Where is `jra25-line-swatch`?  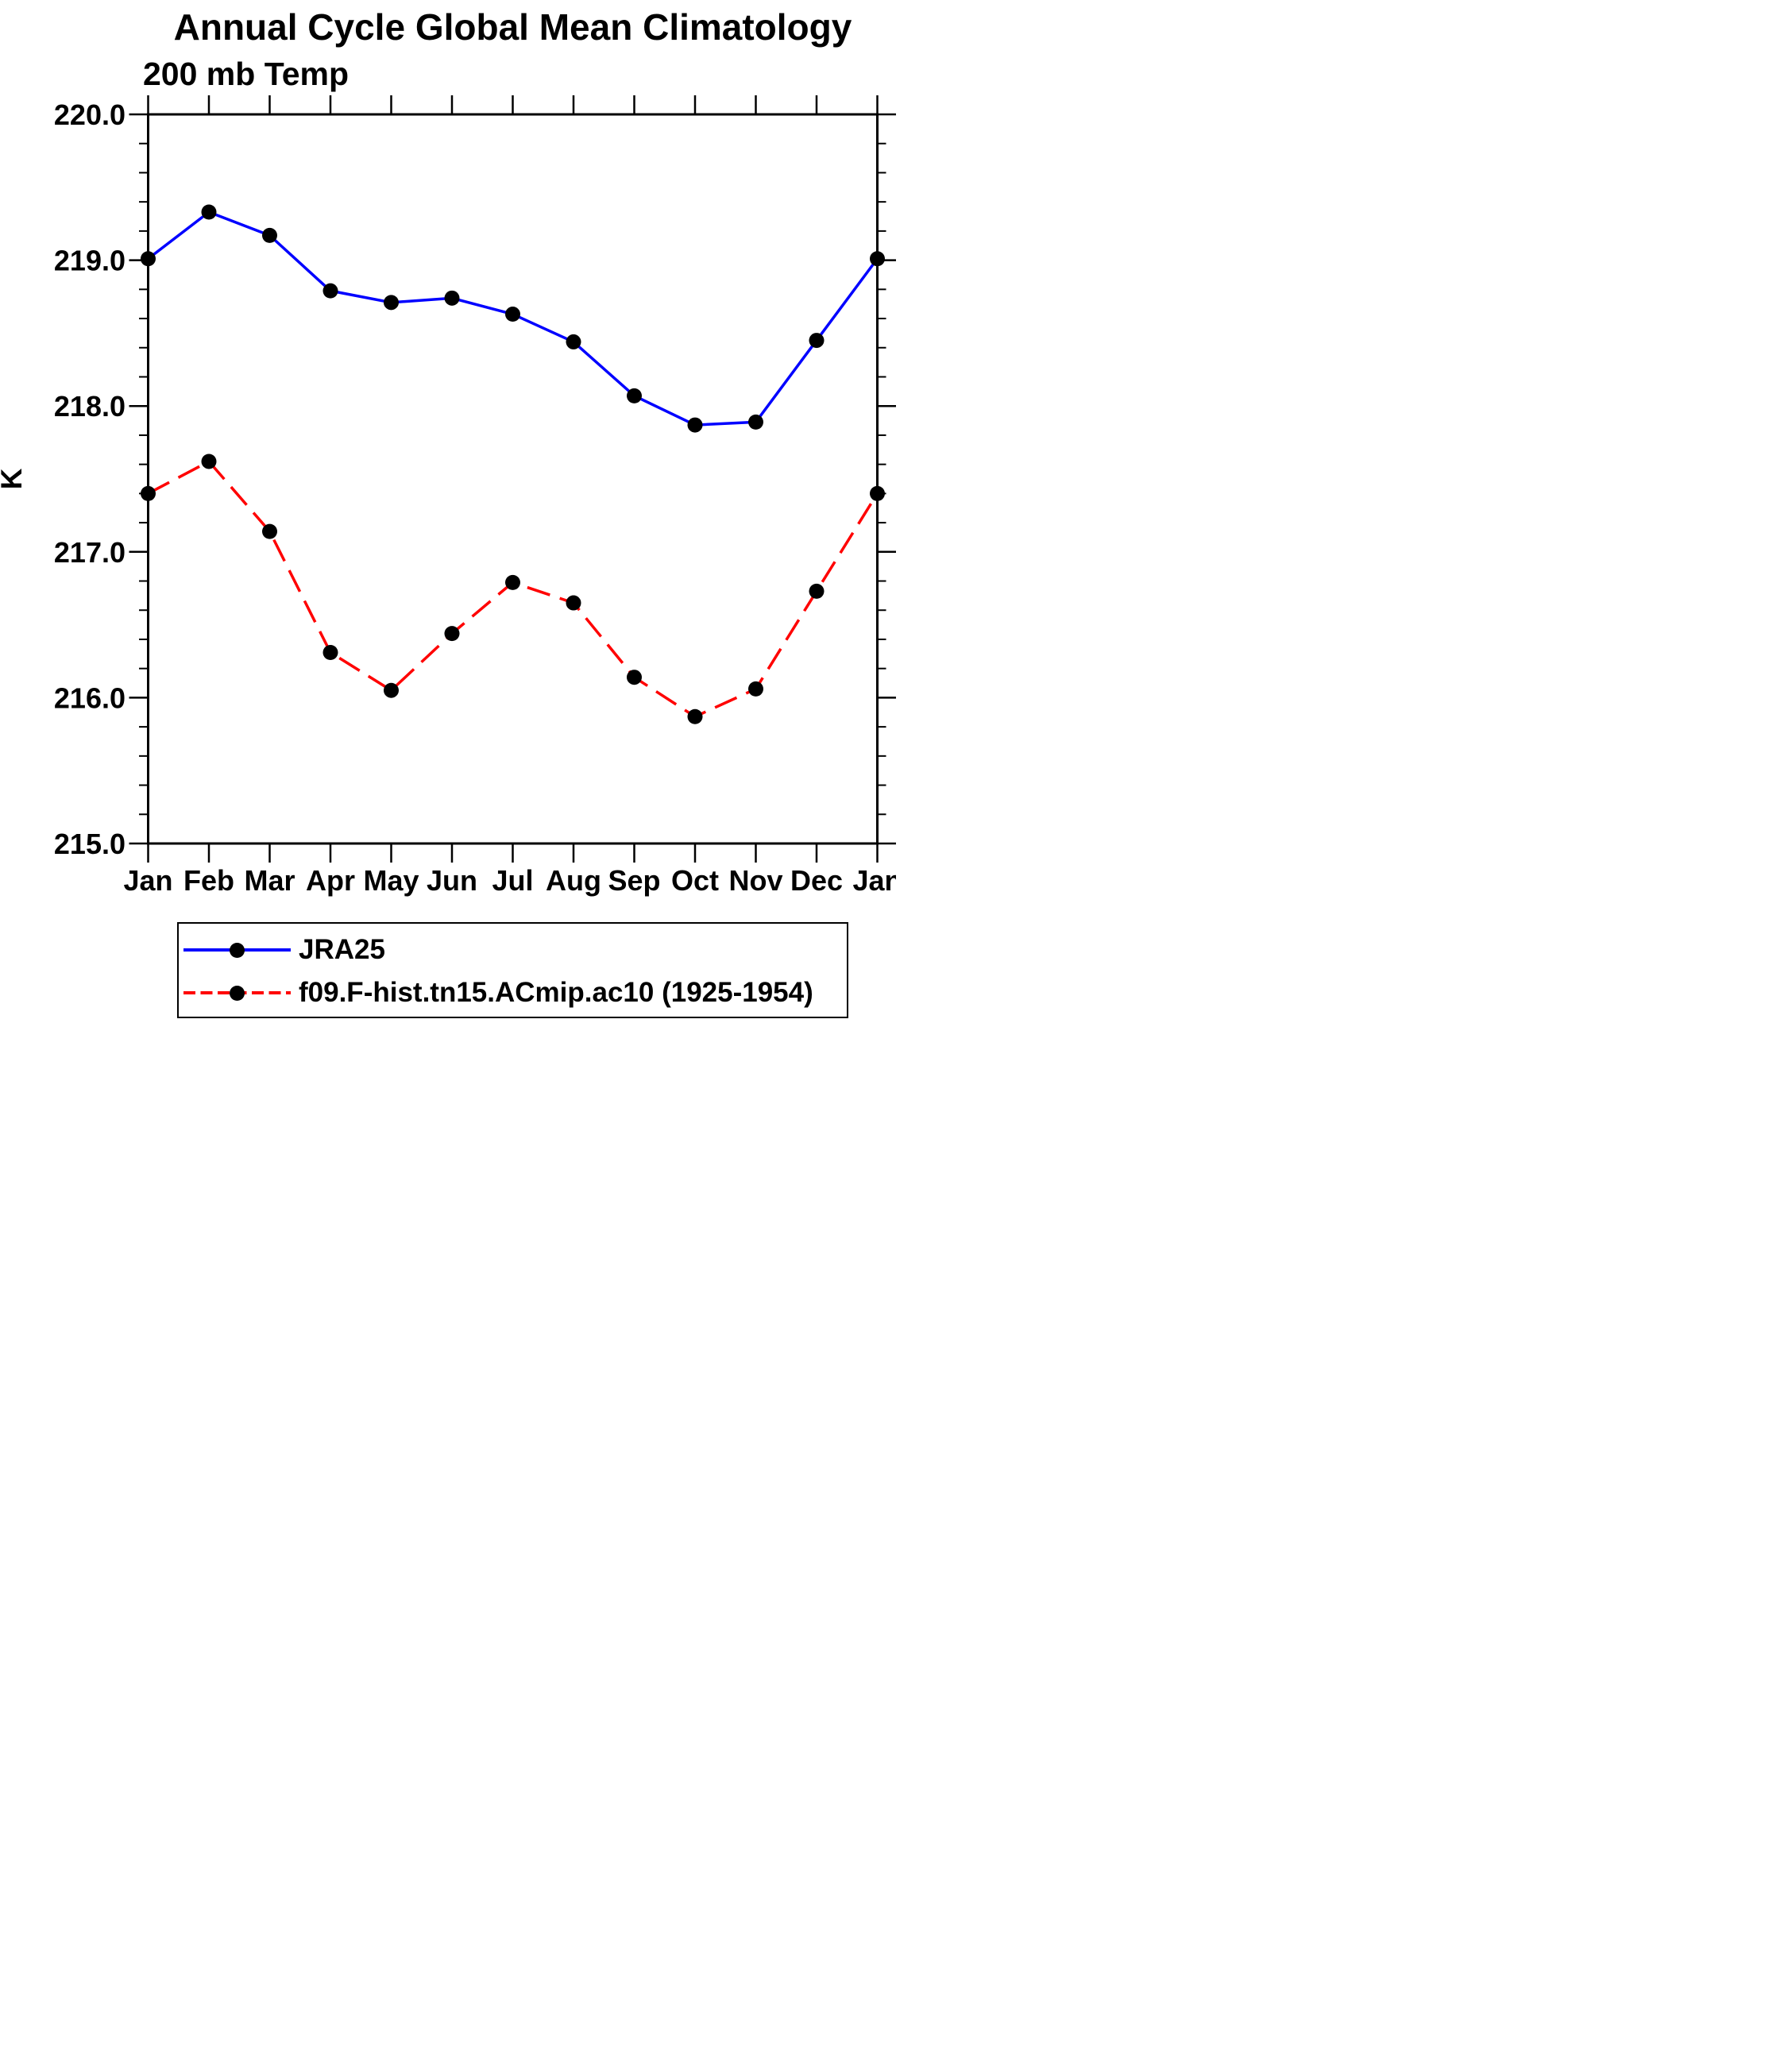
jra25-line-swatch is located at coordinates (237, 950).